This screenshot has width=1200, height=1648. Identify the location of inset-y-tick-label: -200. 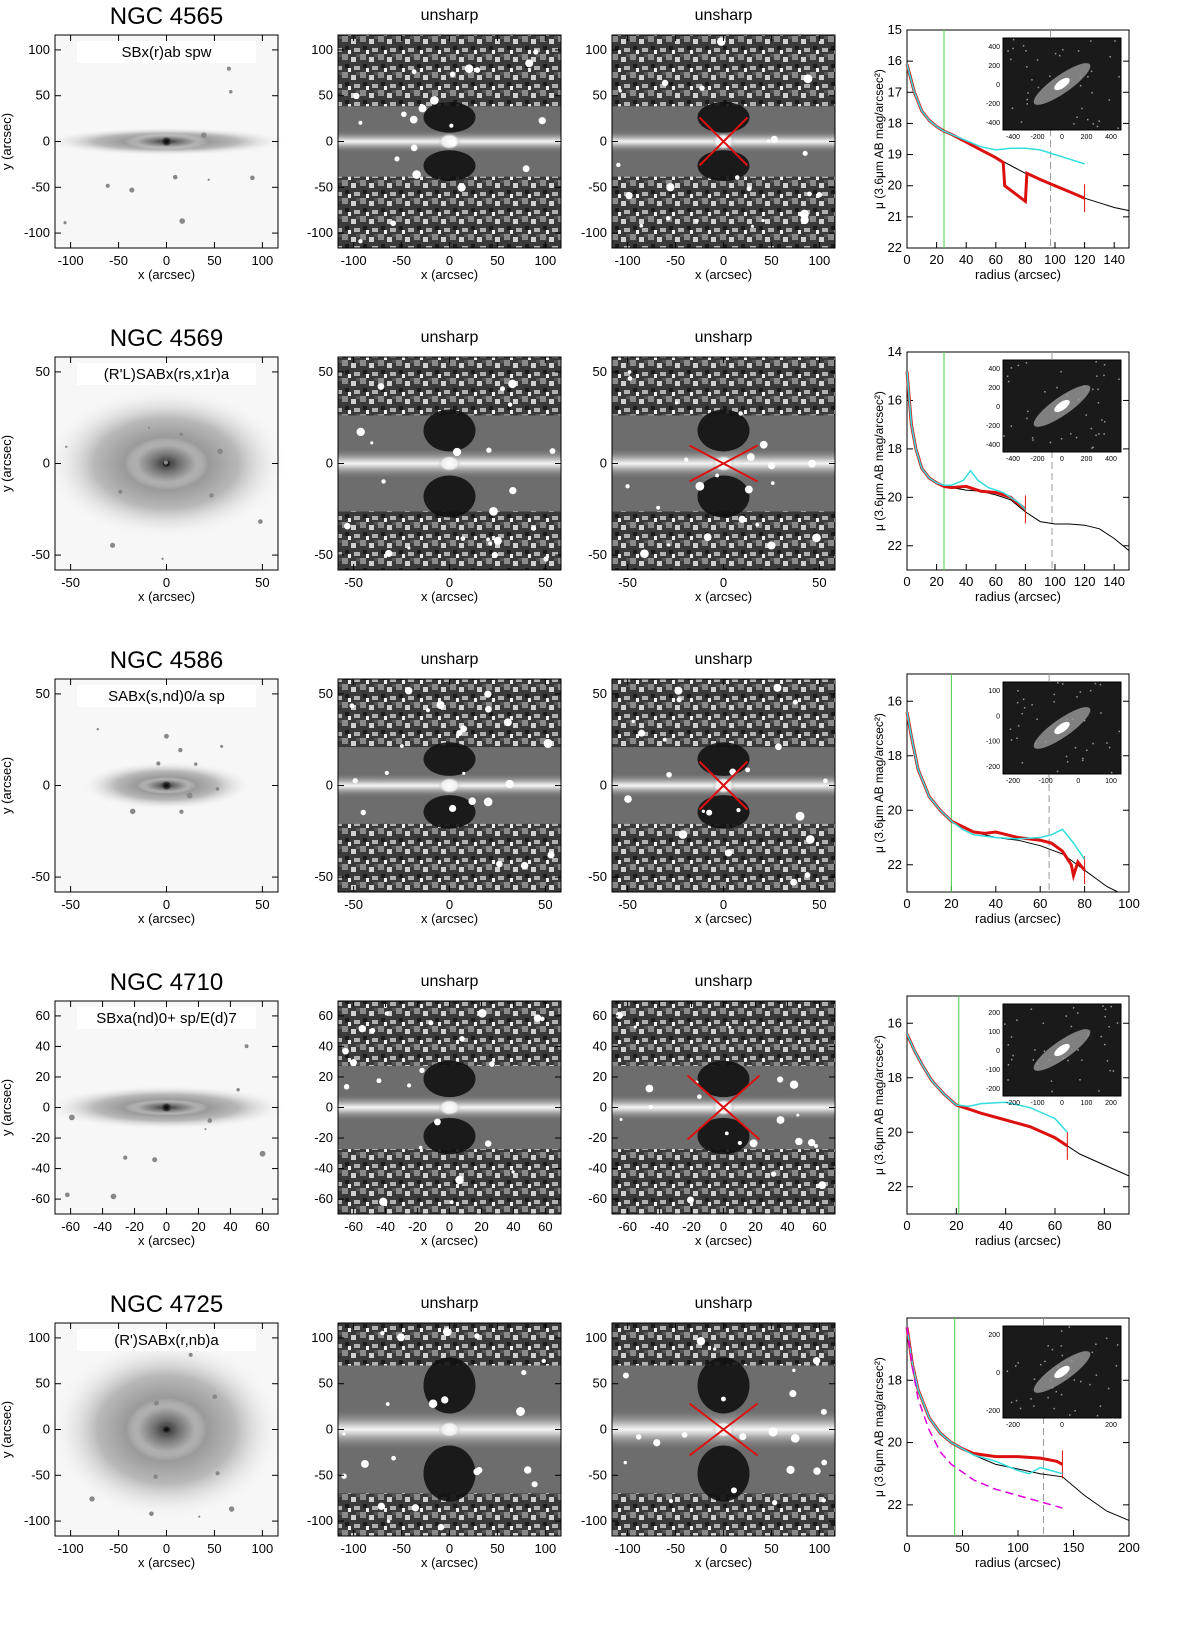
(993, 1411).